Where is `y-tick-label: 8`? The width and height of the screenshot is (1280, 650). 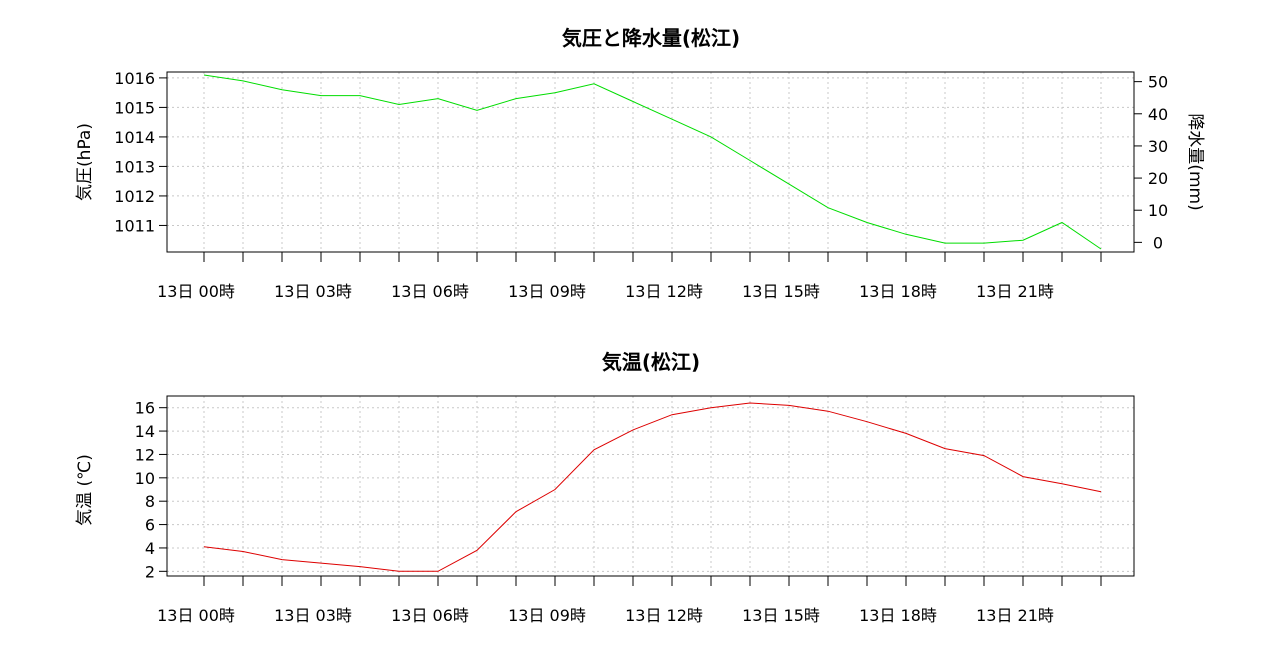 y-tick-label: 8 is located at coordinates (150, 501).